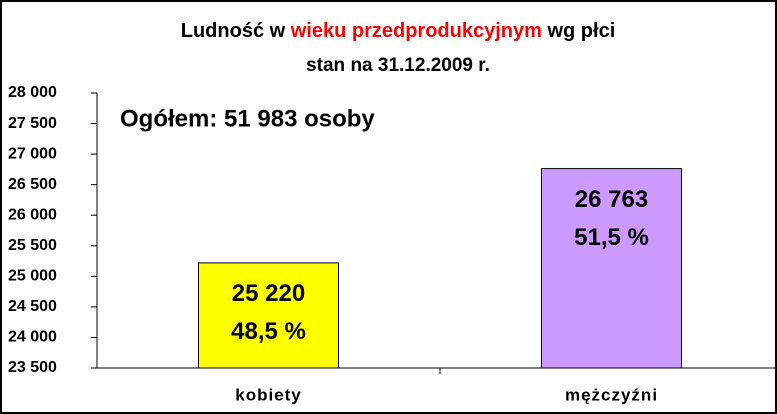 This screenshot has width=777, height=414. Describe the element at coordinates (268, 331) in the screenshot. I see `share-label: 48,5 %` at that location.